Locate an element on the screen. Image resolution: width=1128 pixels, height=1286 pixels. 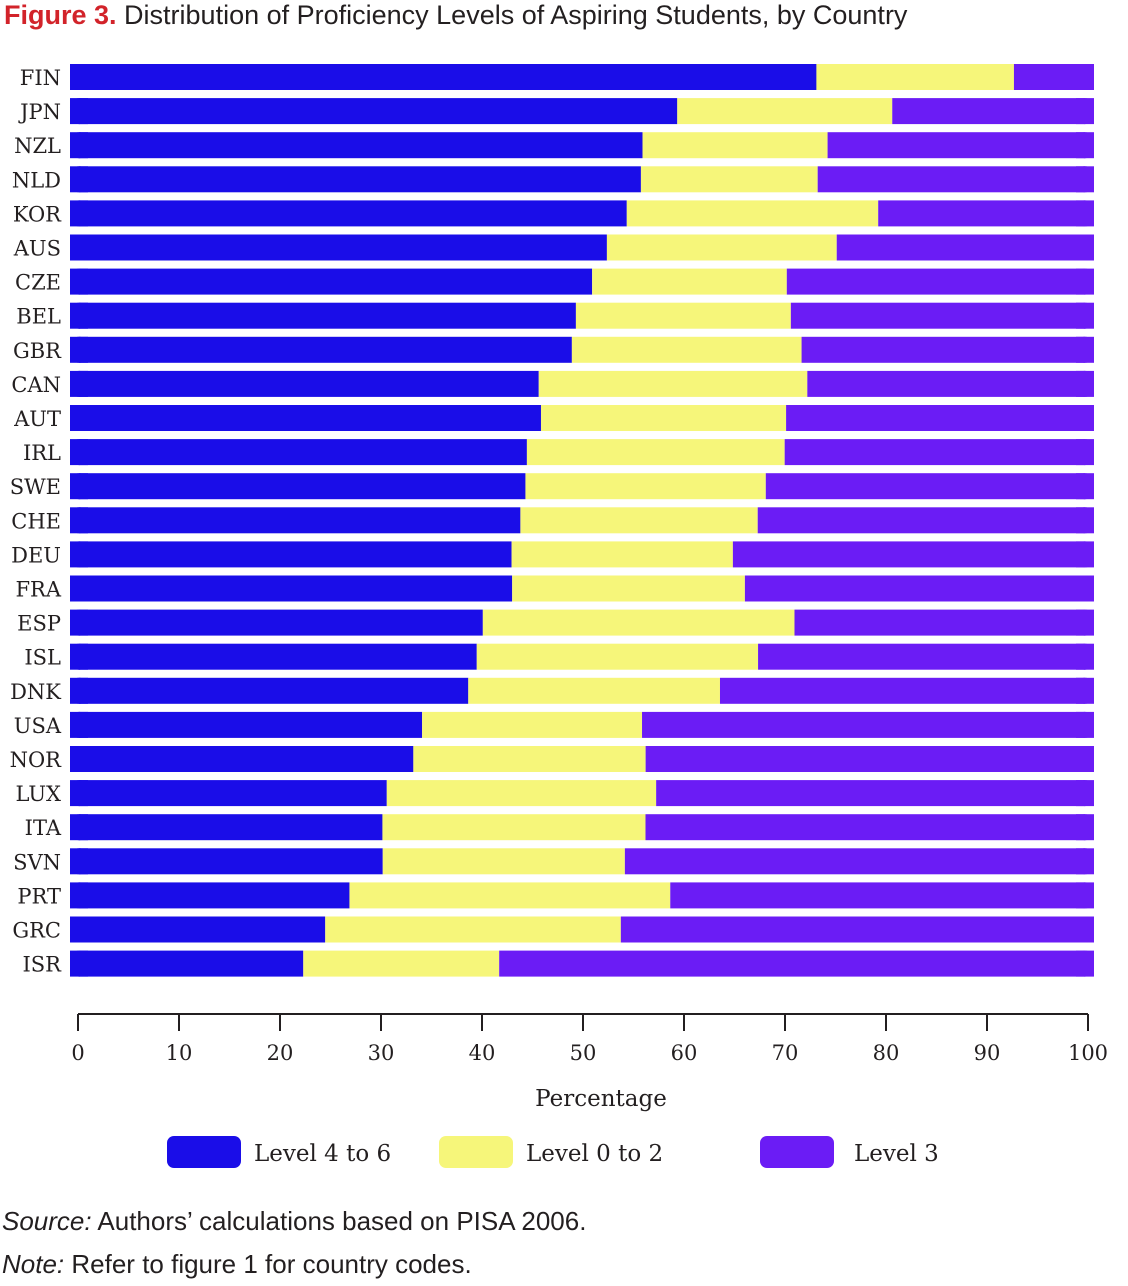
country-label: CZE is located at coordinates (38, 283).